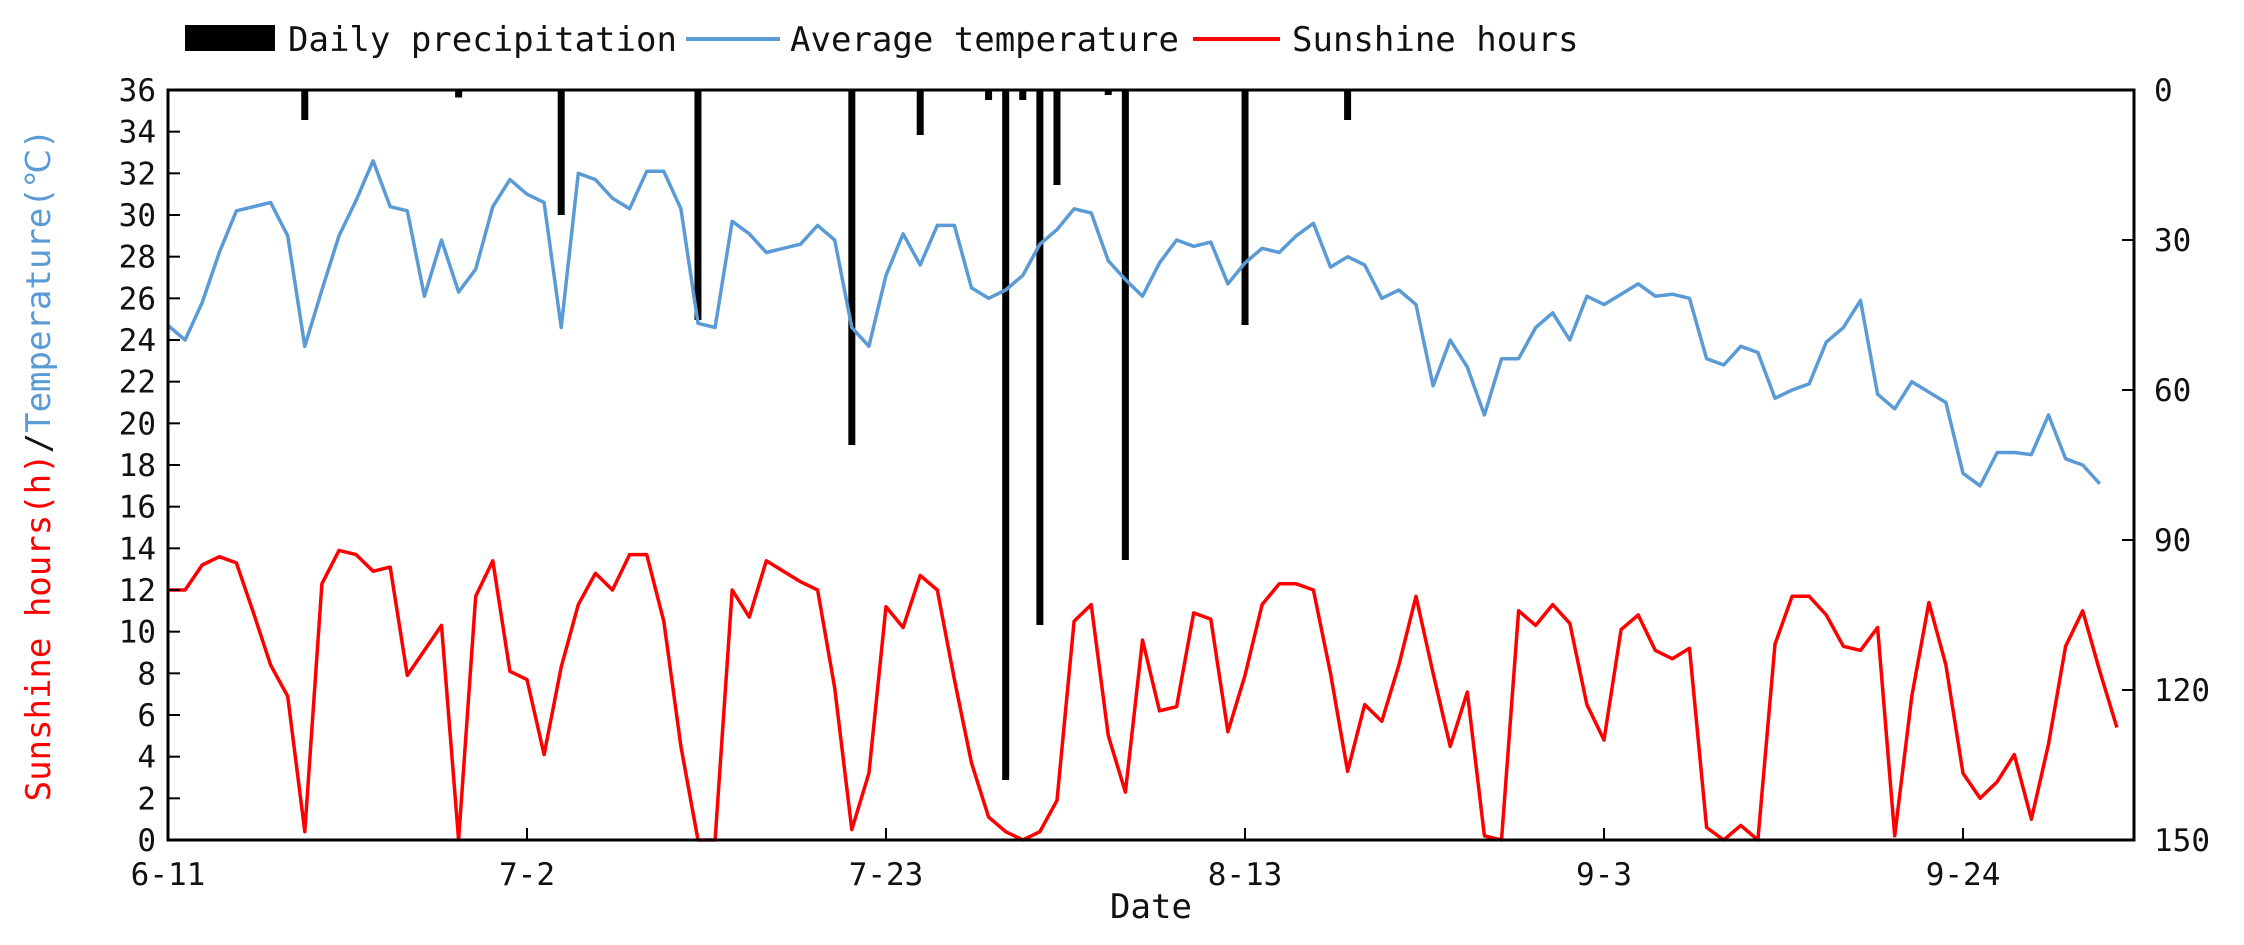  I want to click on left-tick-label: 24, so click(137, 341).